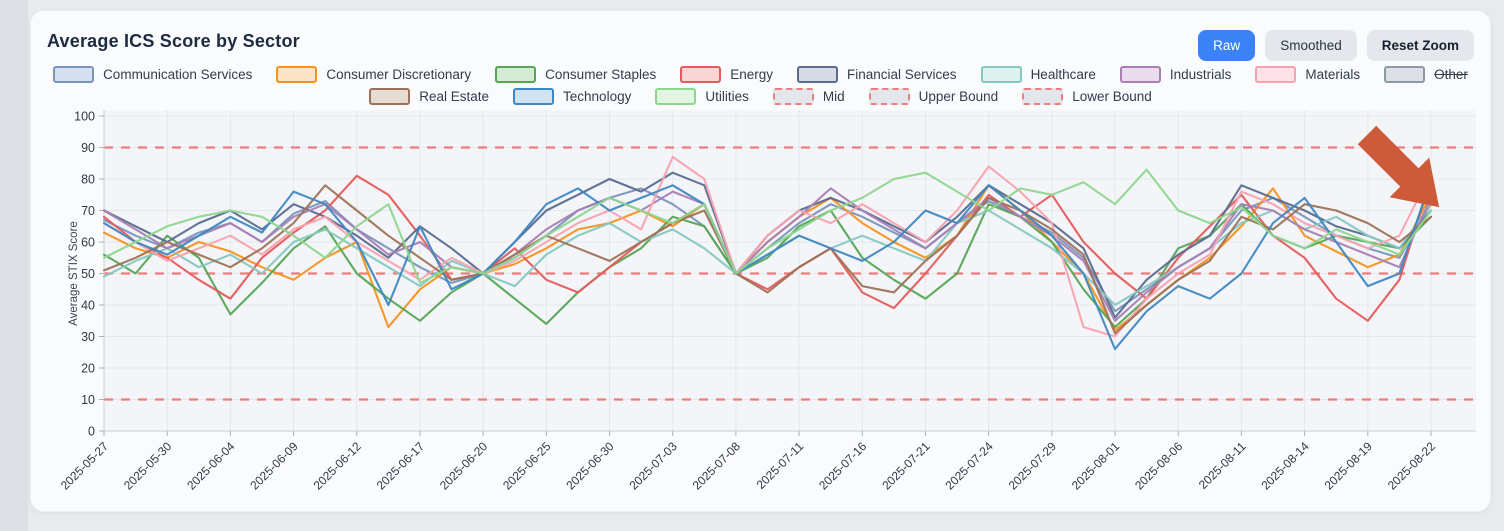 The height and width of the screenshot is (531, 1504). What do you see at coordinates (969, 466) in the screenshot?
I see `x-tick-label: 2025-07-24` at bounding box center [969, 466].